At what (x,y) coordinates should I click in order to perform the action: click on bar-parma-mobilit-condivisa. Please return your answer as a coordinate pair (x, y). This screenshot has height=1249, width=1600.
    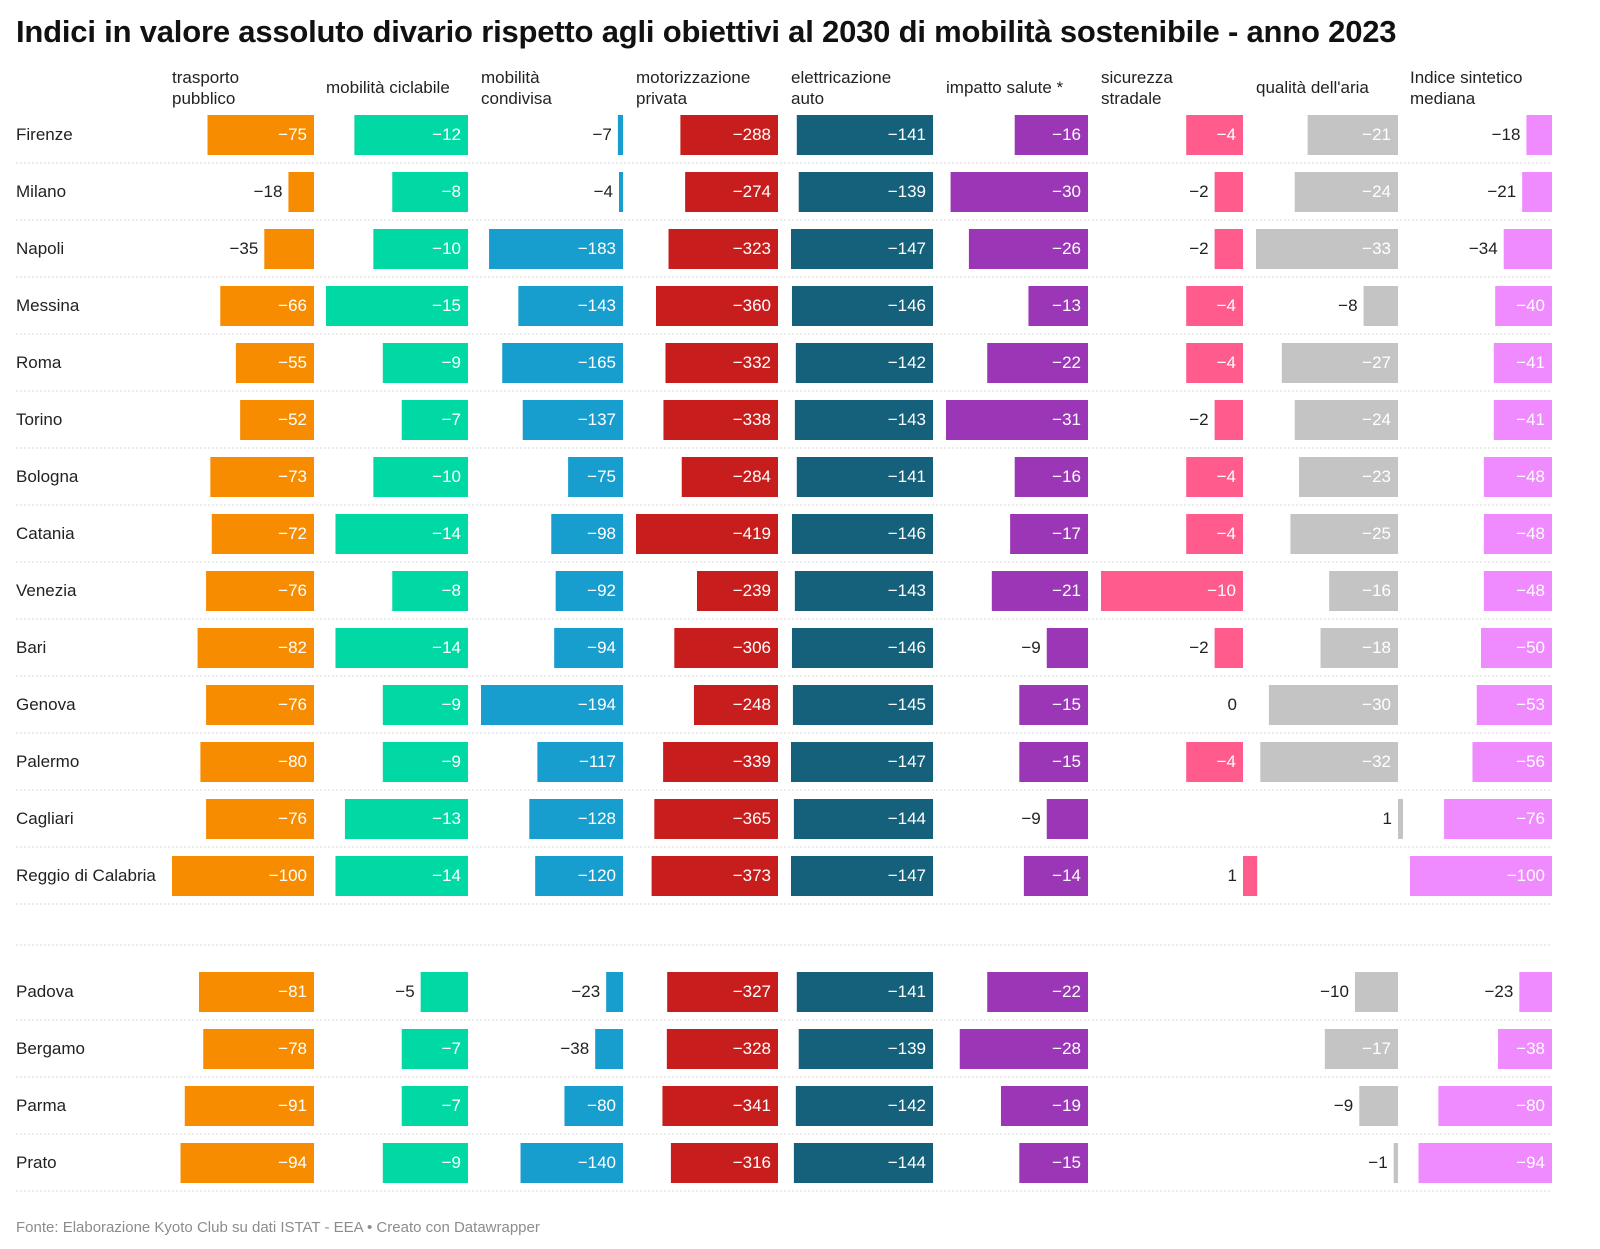
    Looking at the image, I should click on (593, 1106).